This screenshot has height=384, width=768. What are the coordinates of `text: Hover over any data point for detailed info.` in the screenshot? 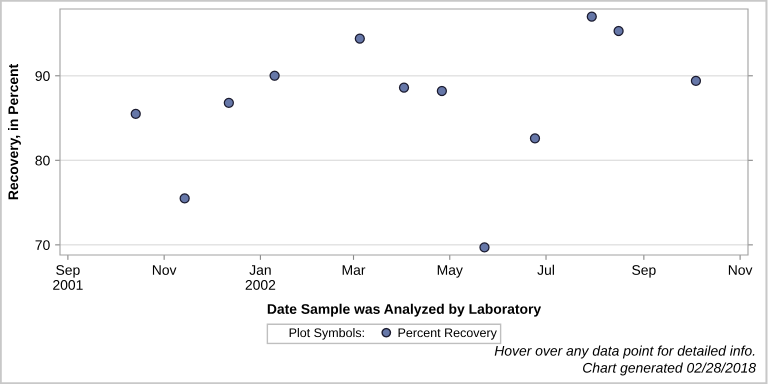 It's located at (624, 352).